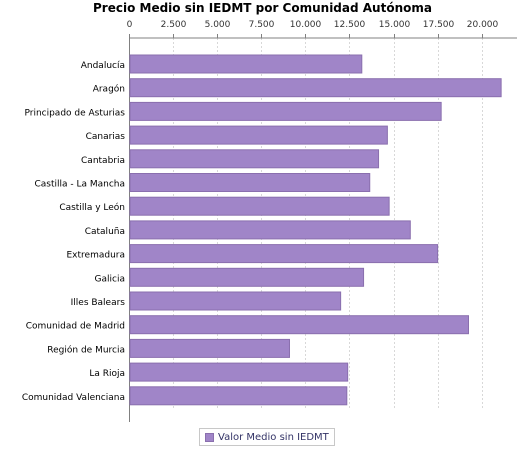 The width and height of the screenshot is (525, 450). What do you see at coordinates (130, 25) in the screenshot?
I see `x-tick-label: 0` at bounding box center [130, 25].